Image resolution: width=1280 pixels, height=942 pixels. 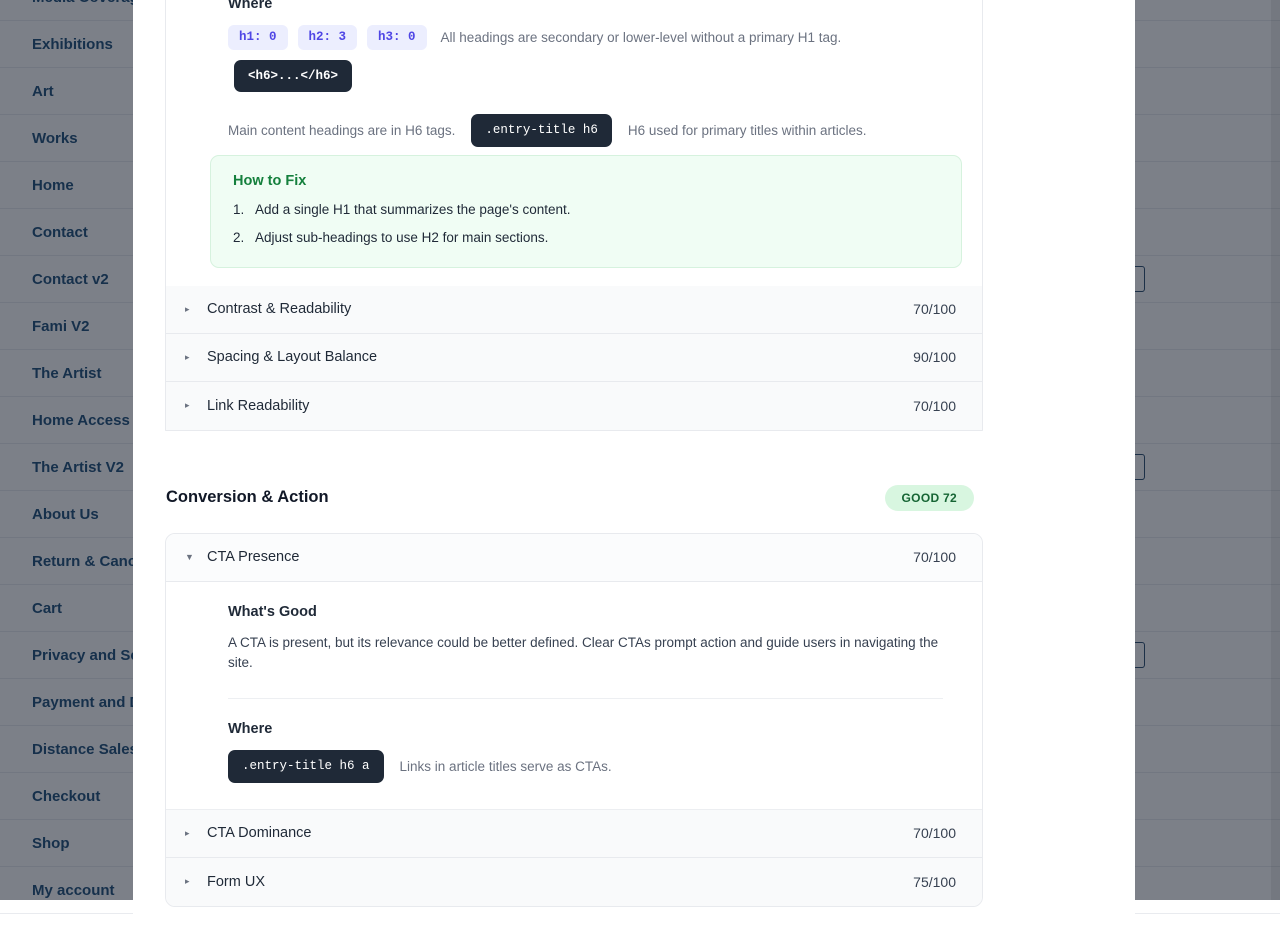 What do you see at coordinates (584, 729) in the screenshot?
I see `cta-where-label: Where` at bounding box center [584, 729].